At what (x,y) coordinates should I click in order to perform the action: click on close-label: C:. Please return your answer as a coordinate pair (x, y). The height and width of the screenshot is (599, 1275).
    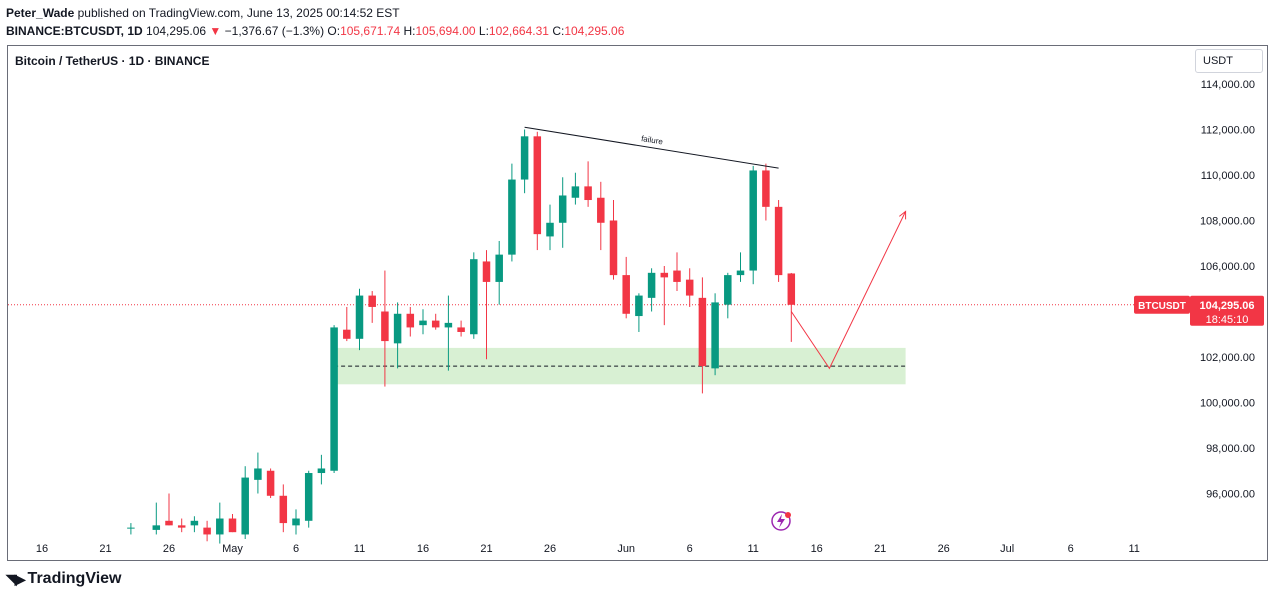
    Looking at the image, I should click on (558, 31).